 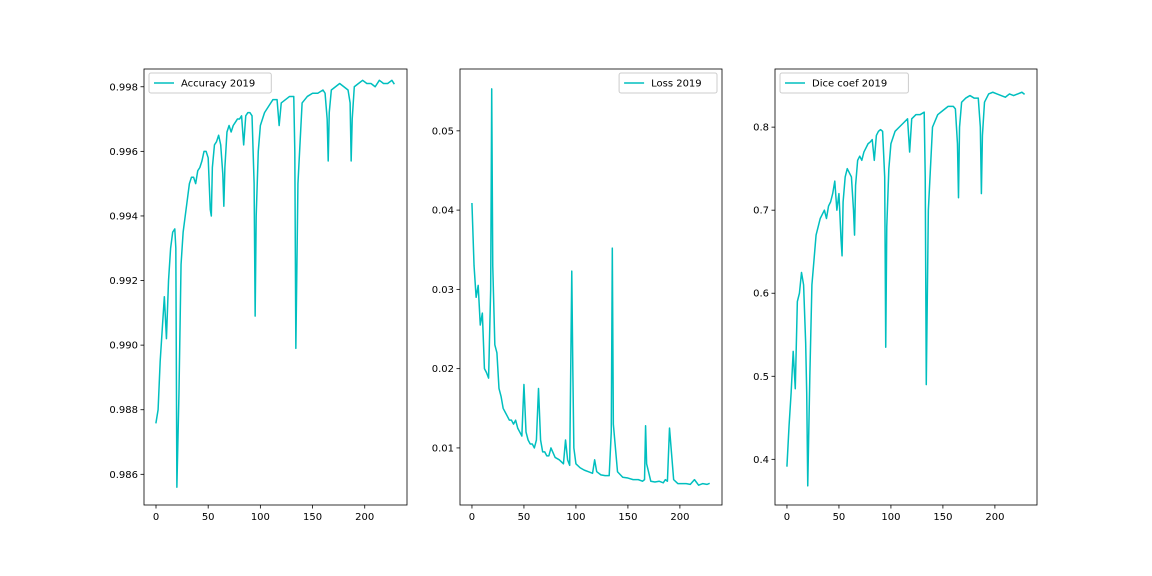 What do you see at coordinates (123, 281) in the screenshot?
I see `accuracy-y-tick-label: 0.992` at bounding box center [123, 281].